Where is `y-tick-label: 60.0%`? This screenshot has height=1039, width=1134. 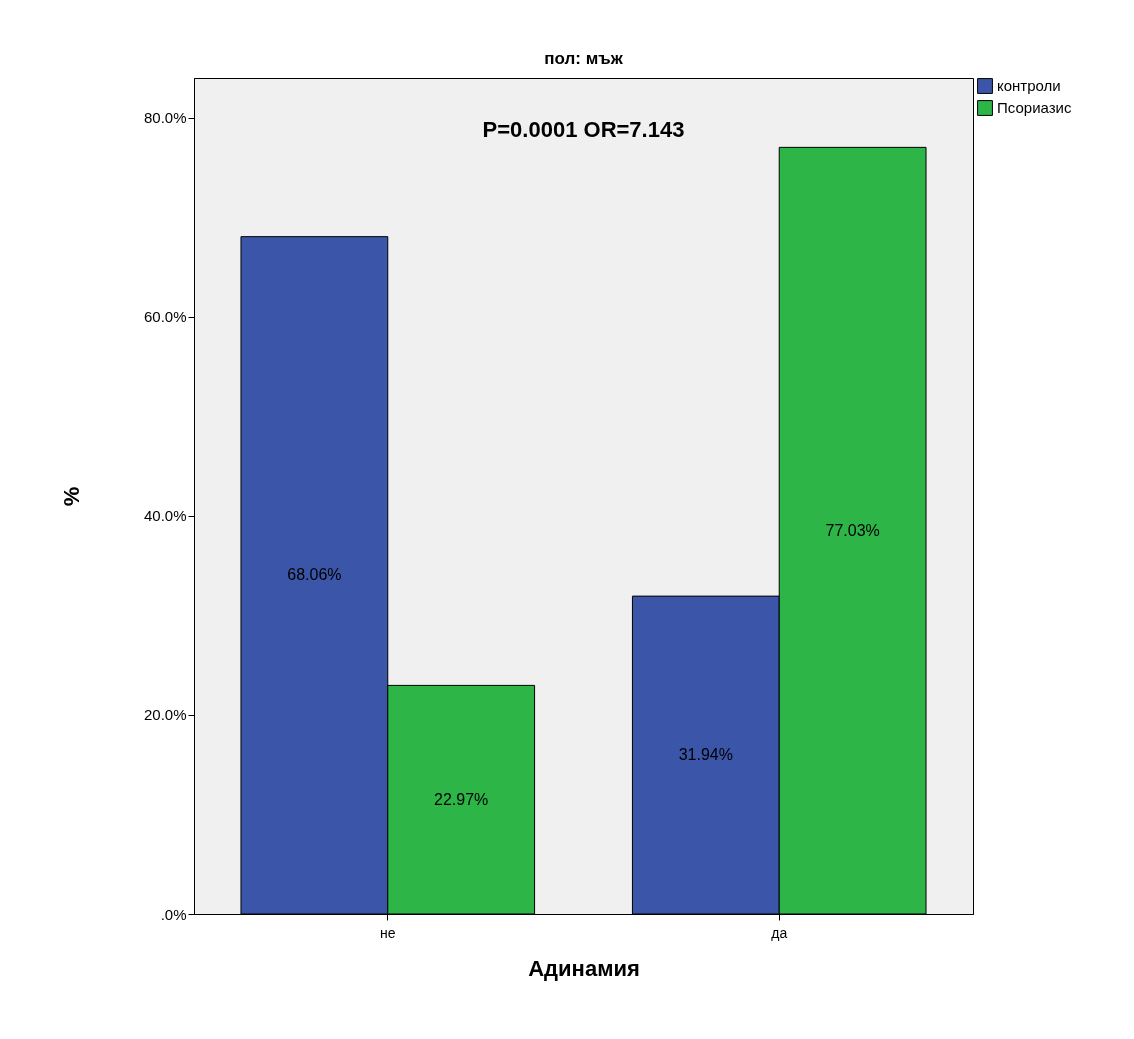
y-tick-label: 60.0% is located at coordinates (165, 317).